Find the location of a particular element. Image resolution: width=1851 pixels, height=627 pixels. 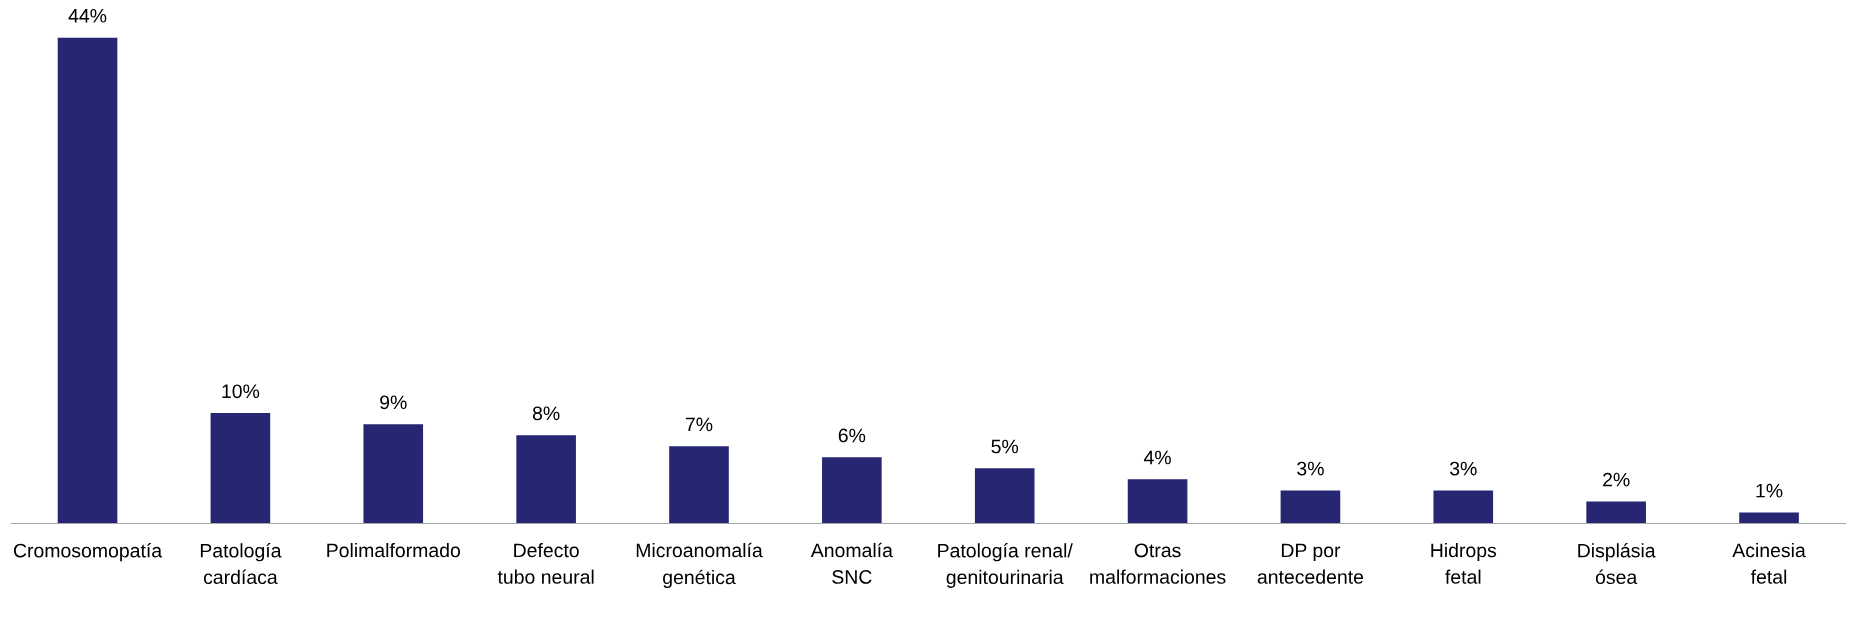

x-tick-label: Acinesia fetal is located at coordinates (1769, 563).